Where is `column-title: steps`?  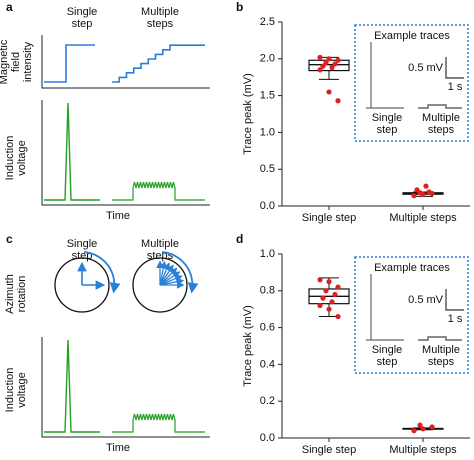
column-title: steps is located at coordinates (160, 24).